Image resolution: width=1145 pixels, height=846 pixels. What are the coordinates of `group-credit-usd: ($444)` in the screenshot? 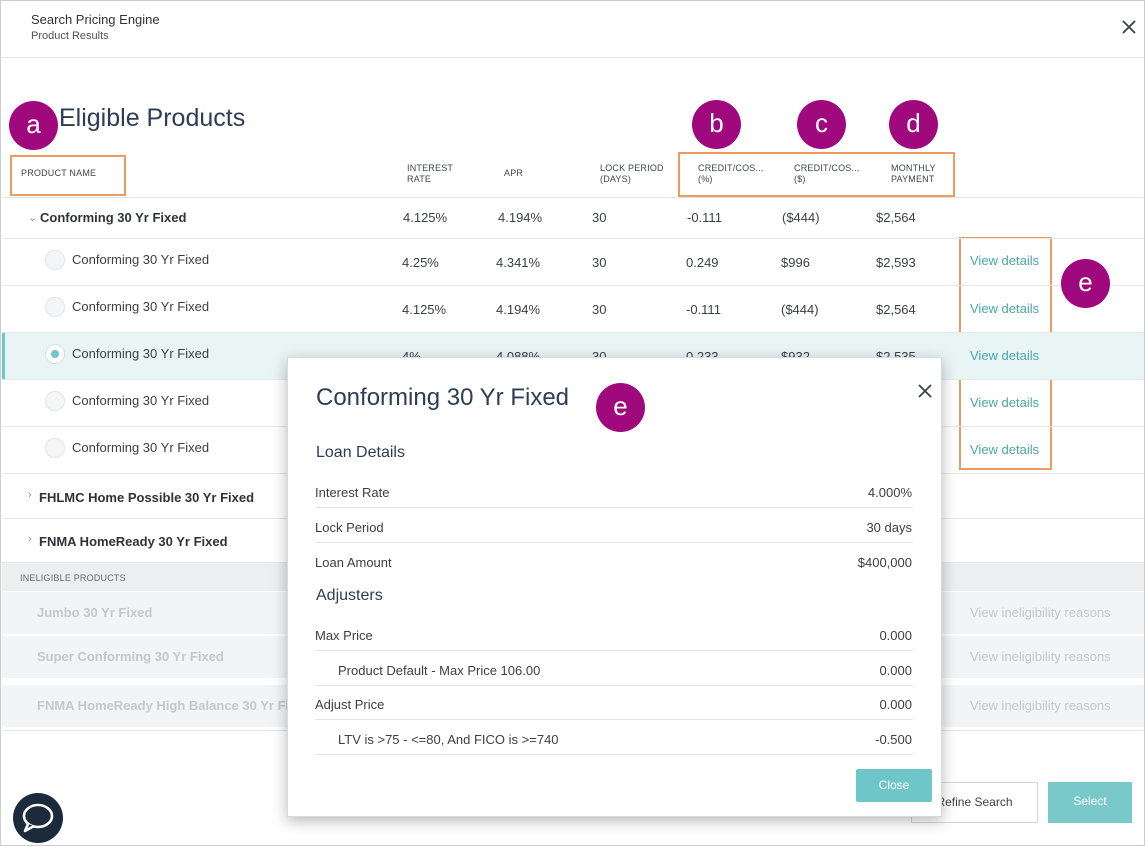 It's located at (801, 217).